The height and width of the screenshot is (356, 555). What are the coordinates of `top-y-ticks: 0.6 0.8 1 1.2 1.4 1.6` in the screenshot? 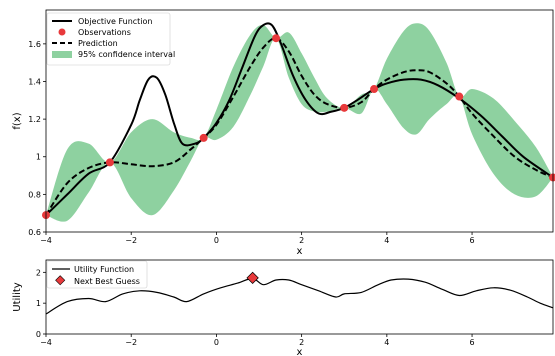 It's located at (37, 138).